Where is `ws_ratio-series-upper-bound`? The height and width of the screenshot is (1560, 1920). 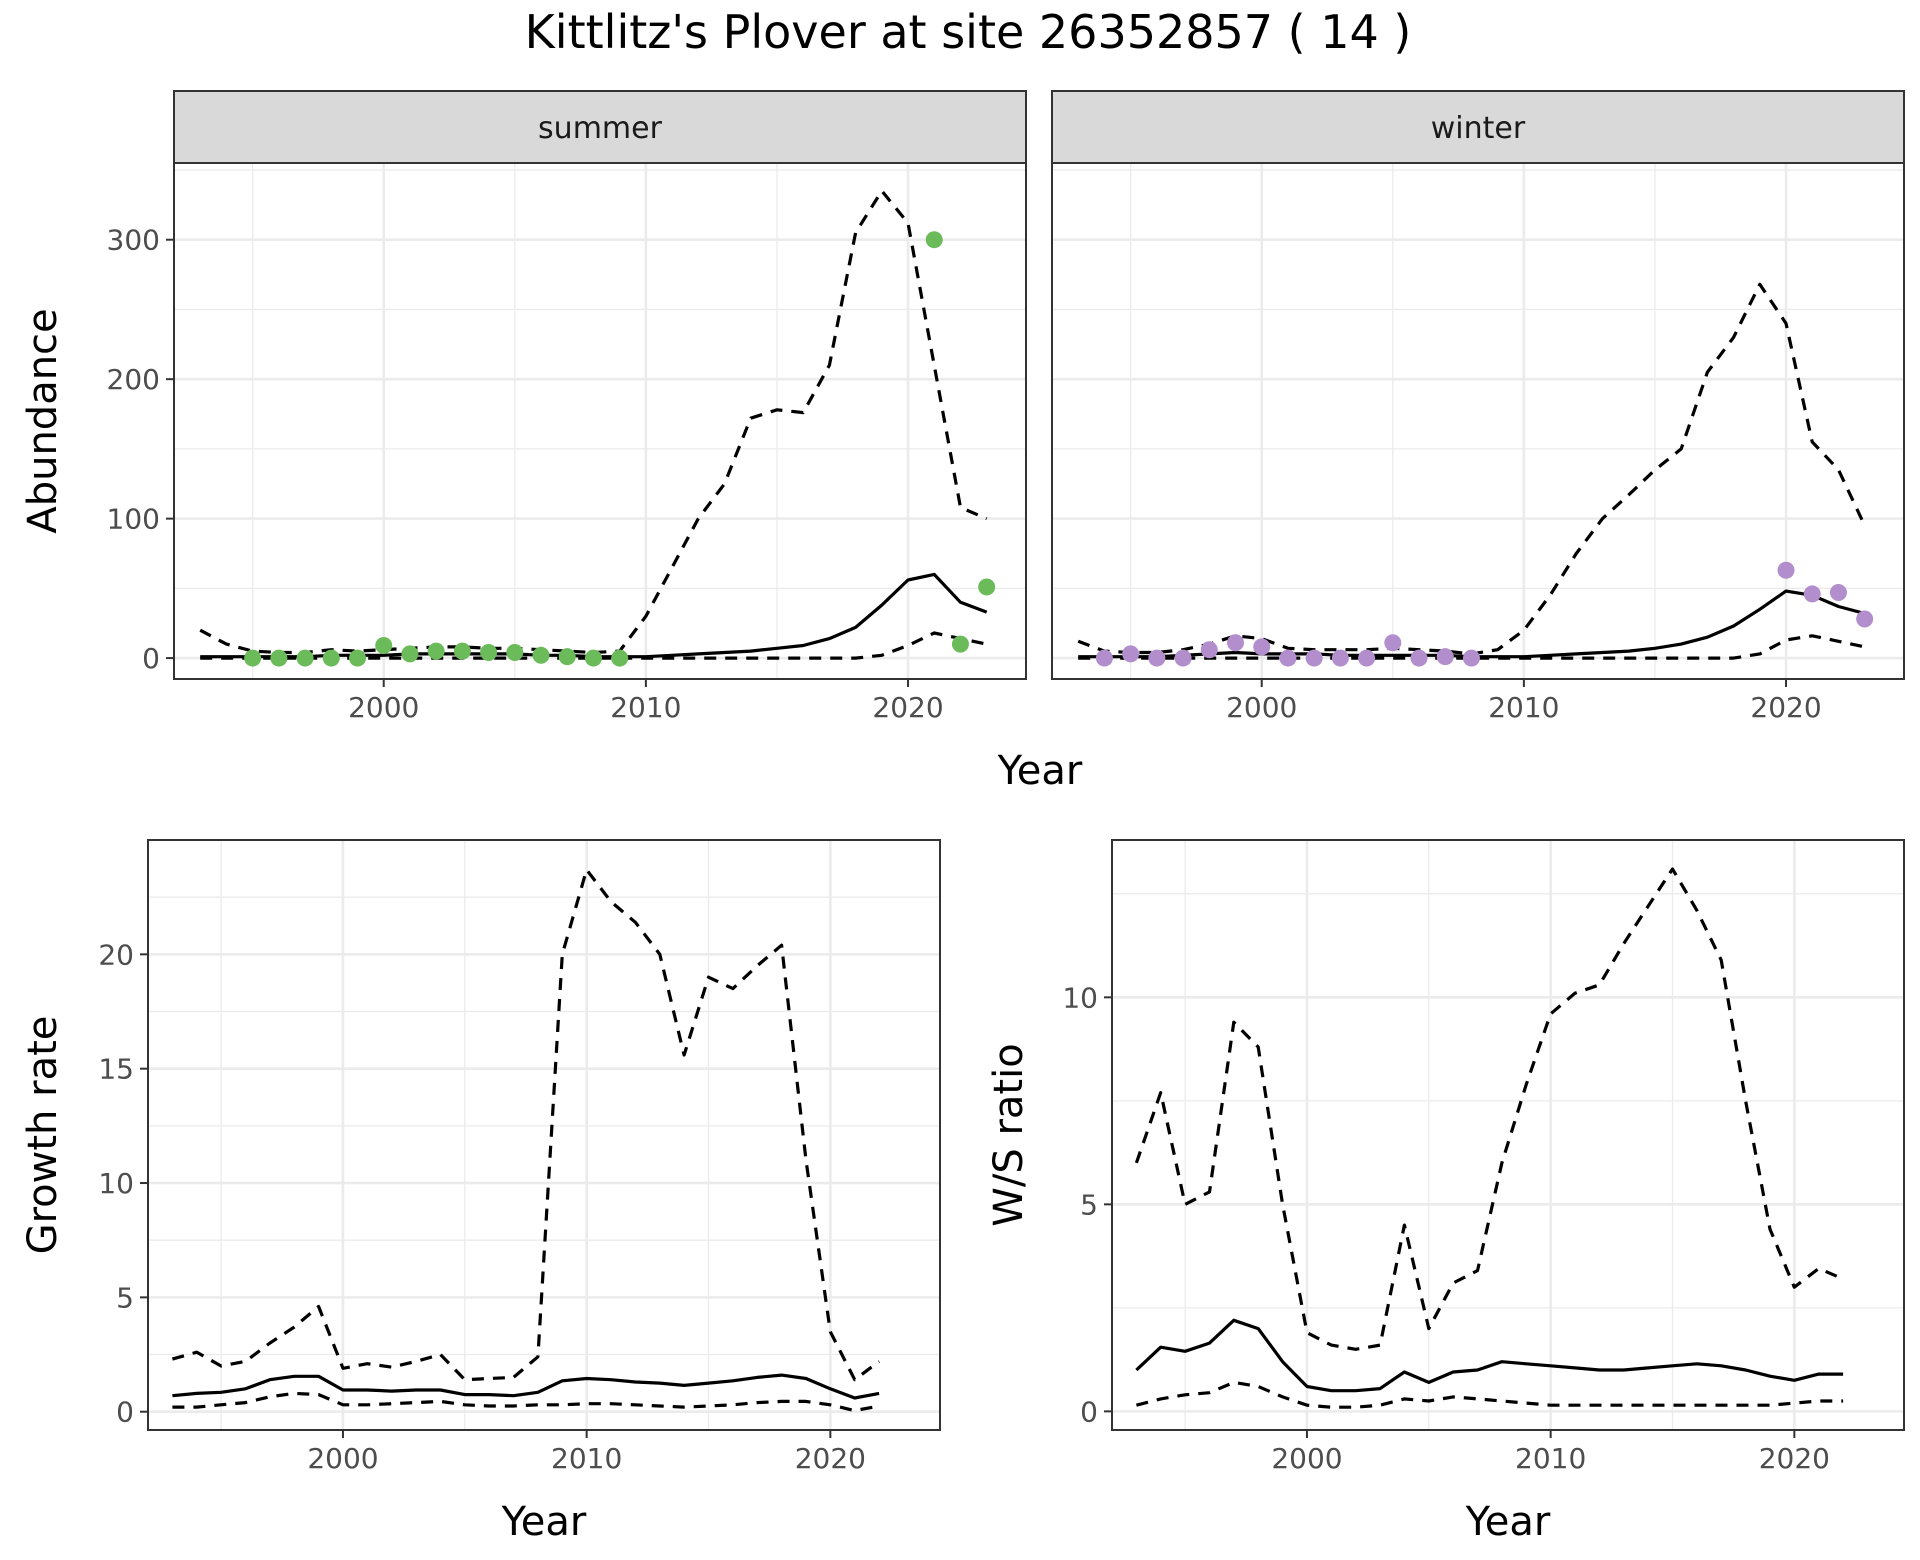
ws_ratio-series-upper-bound is located at coordinates (1489, 1109).